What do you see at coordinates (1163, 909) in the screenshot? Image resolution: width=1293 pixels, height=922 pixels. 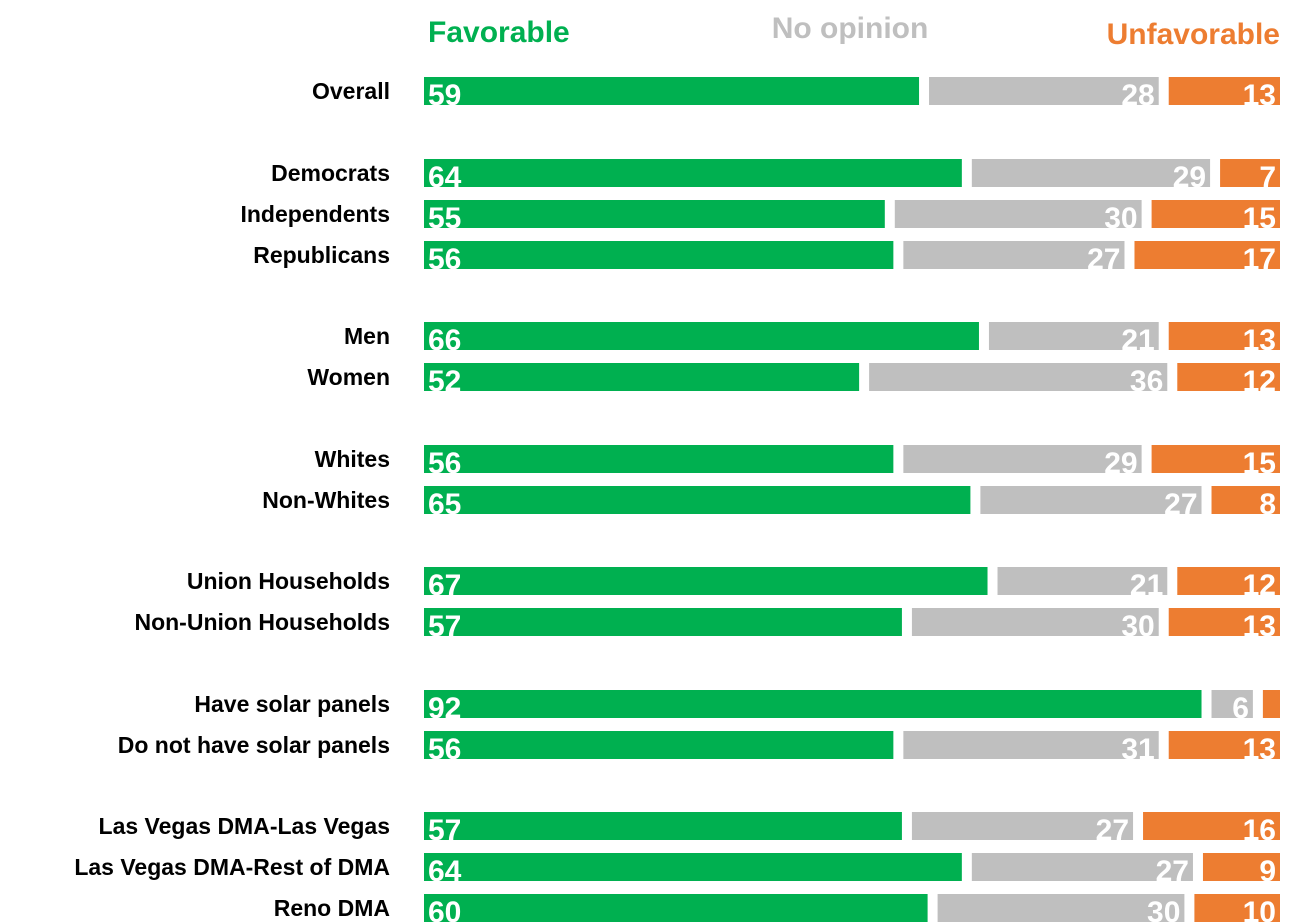 I see `value-label-no-opinion-reno-dma: 30` at bounding box center [1163, 909].